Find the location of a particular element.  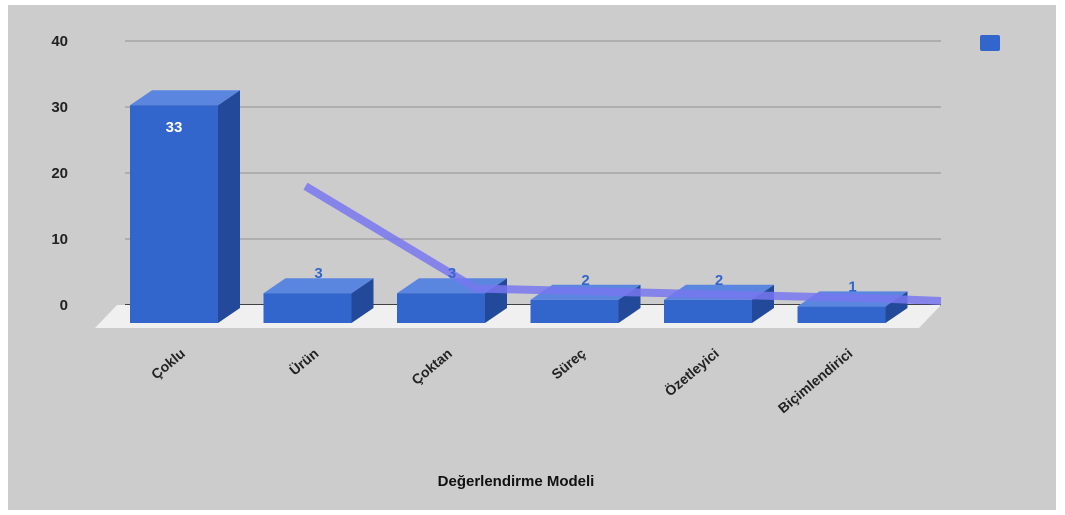

legend-swatch is located at coordinates (990, 43).